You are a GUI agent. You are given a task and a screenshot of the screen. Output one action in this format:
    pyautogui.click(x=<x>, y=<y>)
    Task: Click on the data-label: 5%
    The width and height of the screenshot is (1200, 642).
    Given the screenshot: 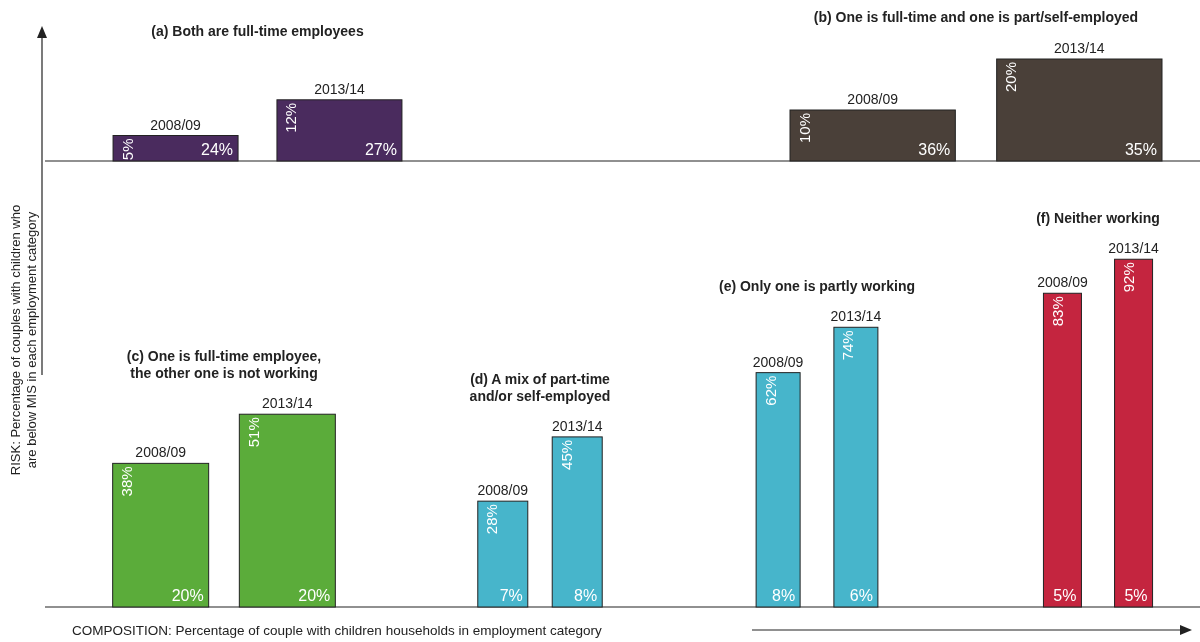 What is the action you would take?
    pyautogui.click(x=127, y=149)
    